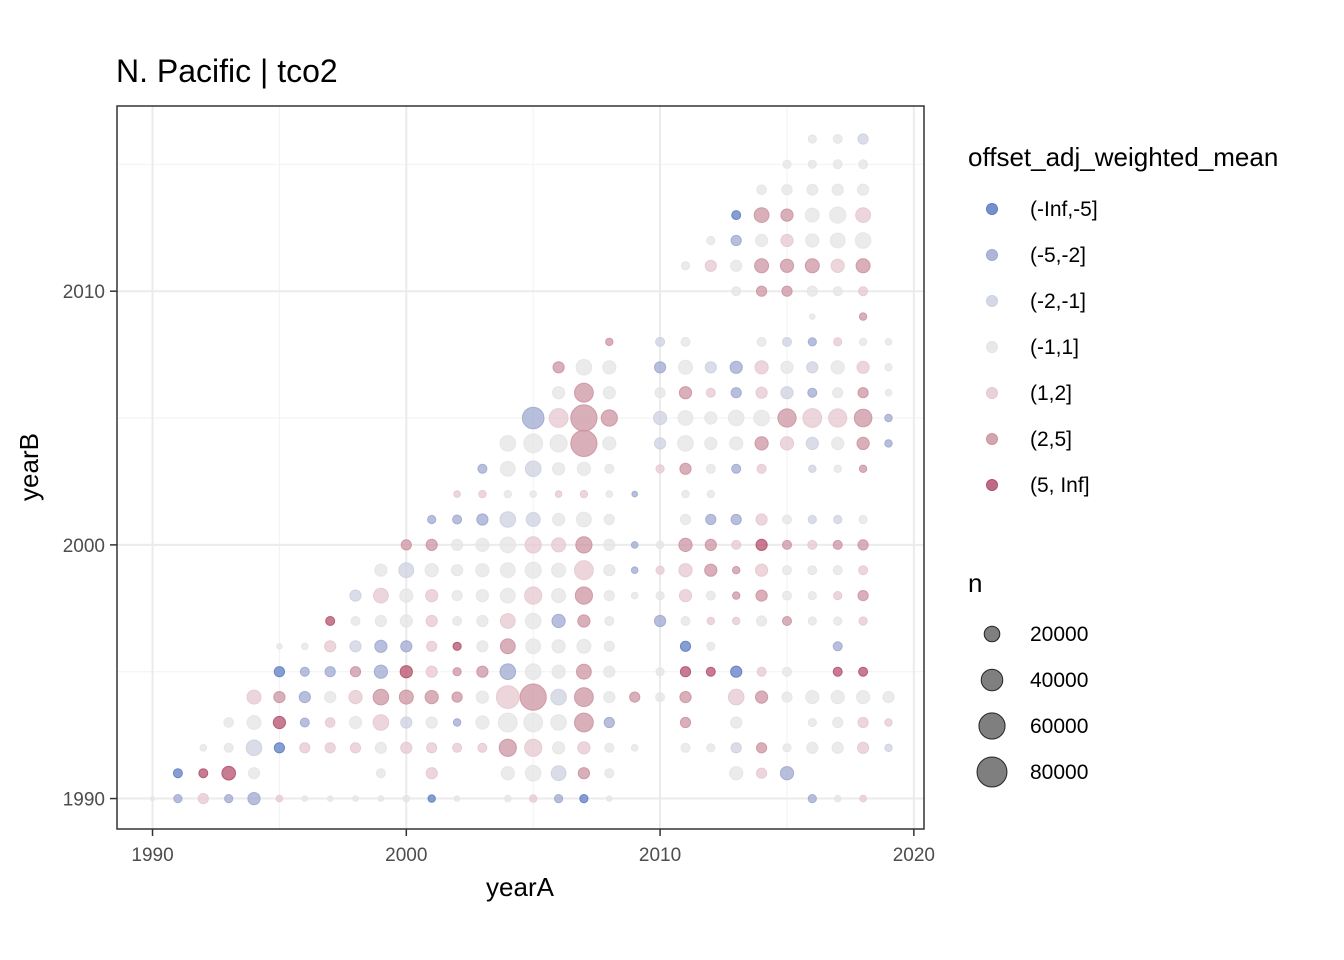  What do you see at coordinates (992, 301) in the screenshot?
I see `color-legend-key` at bounding box center [992, 301].